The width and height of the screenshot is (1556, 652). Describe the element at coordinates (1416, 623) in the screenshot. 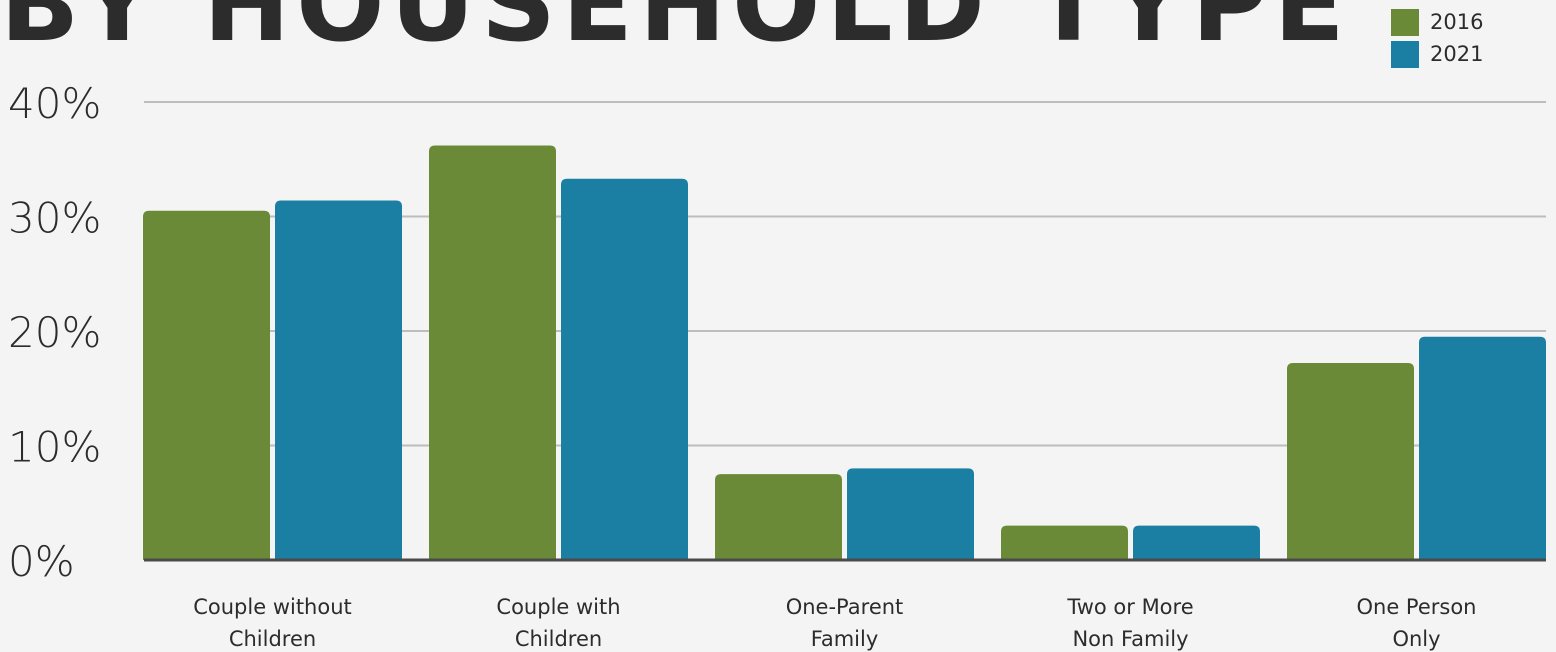

I see `x-tick-label: One Person Only` at that location.